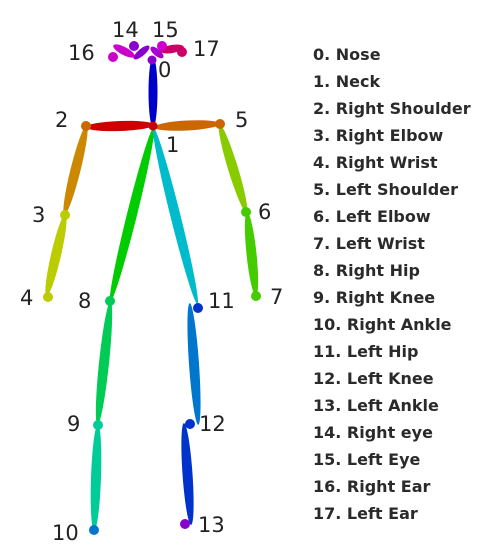 The width and height of the screenshot is (482, 556). I want to click on joint-10-right-ankle, so click(94, 530).